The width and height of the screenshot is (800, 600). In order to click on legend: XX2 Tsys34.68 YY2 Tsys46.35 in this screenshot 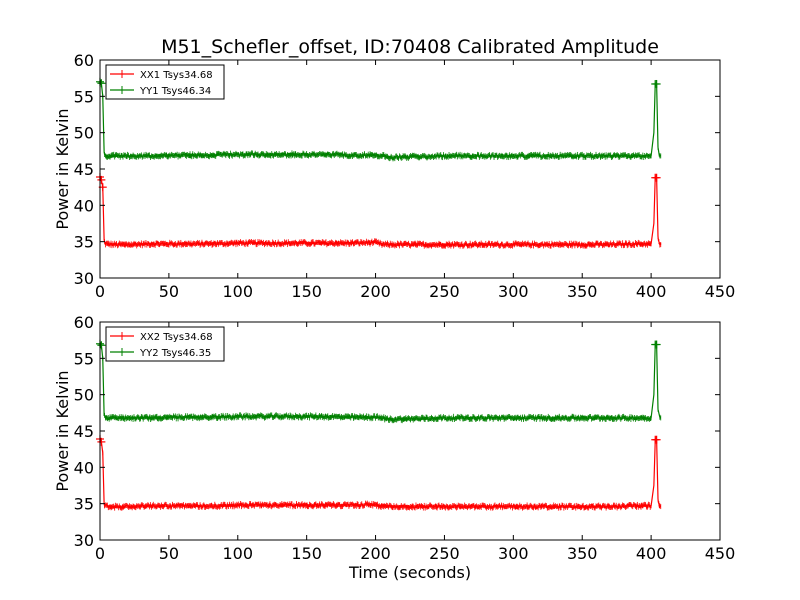, I will do `click(165, 344)`.